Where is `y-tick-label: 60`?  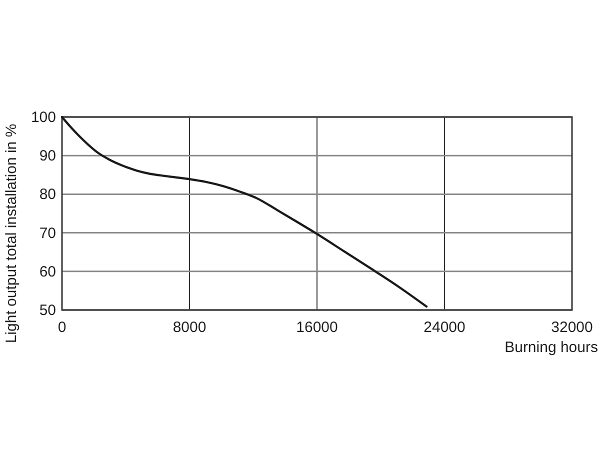
y-tick-label: 60 is located at coordinates (47, 271).